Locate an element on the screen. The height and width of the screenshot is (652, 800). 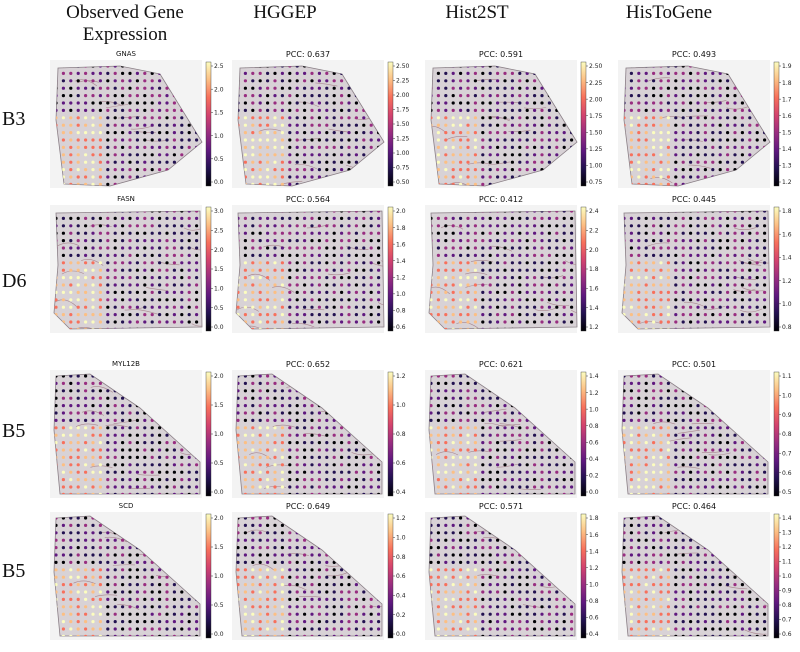
gene-name: FASN is located at coordinates (126, 199).